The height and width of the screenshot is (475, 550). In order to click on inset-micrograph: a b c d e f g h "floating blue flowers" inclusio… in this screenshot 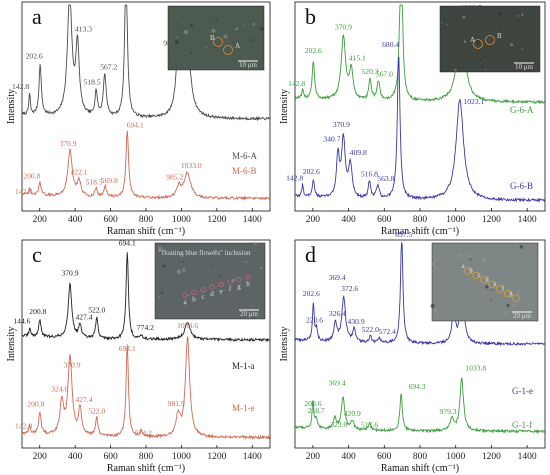, I will do `click(210, 280)`.